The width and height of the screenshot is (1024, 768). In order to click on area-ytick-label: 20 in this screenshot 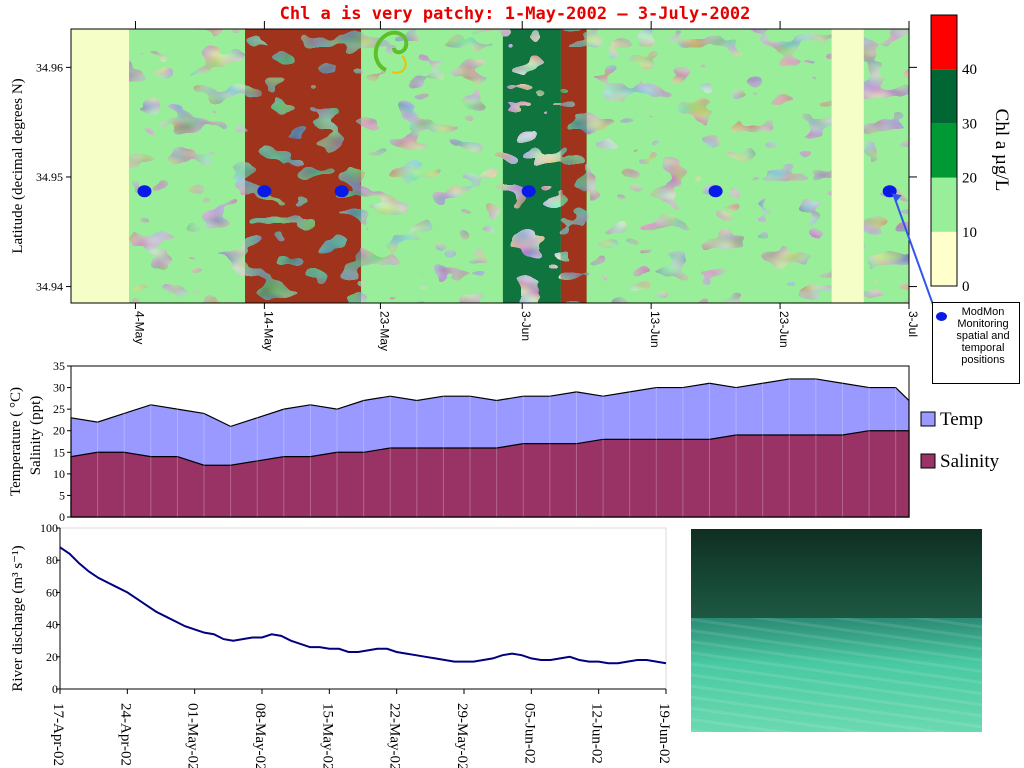, I will do `click(59, 431)`.